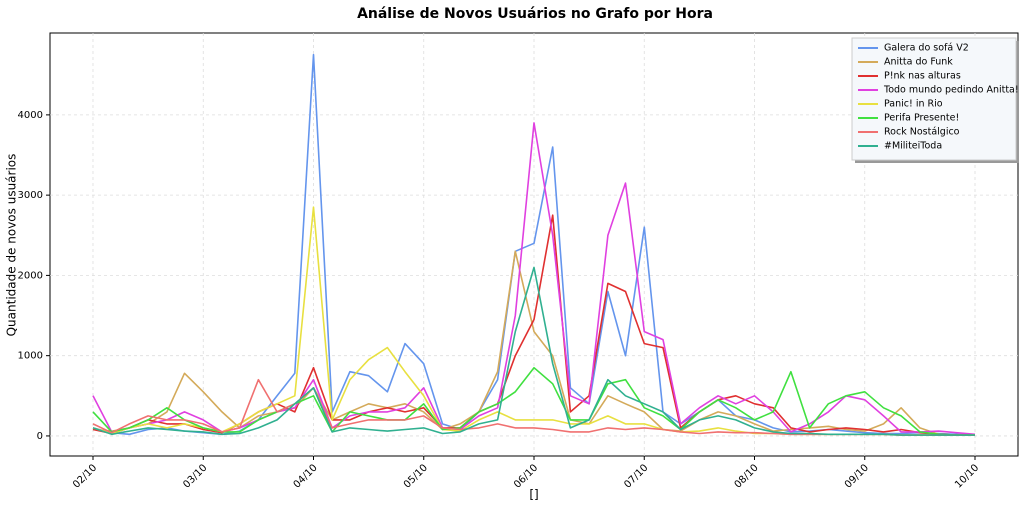  Describe the element at coordinates (967, 476) in the screenshot. I see `x-tick-label: 10/10` at that location.